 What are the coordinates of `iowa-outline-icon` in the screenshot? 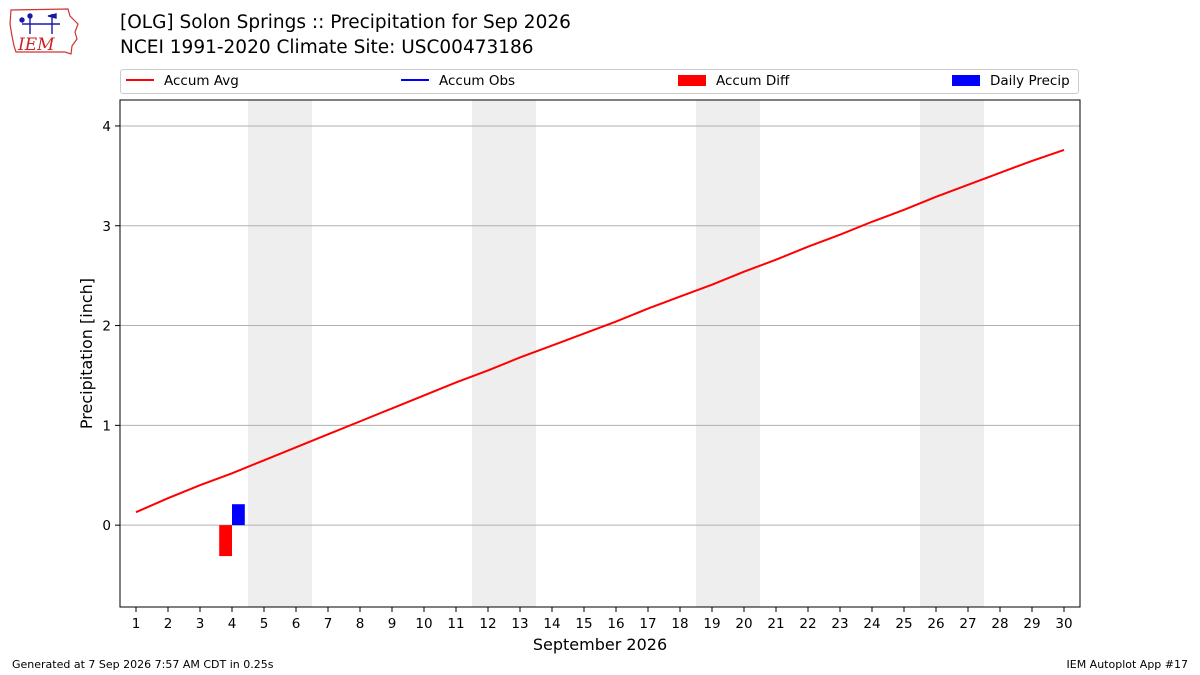 It's located at (44, 31).